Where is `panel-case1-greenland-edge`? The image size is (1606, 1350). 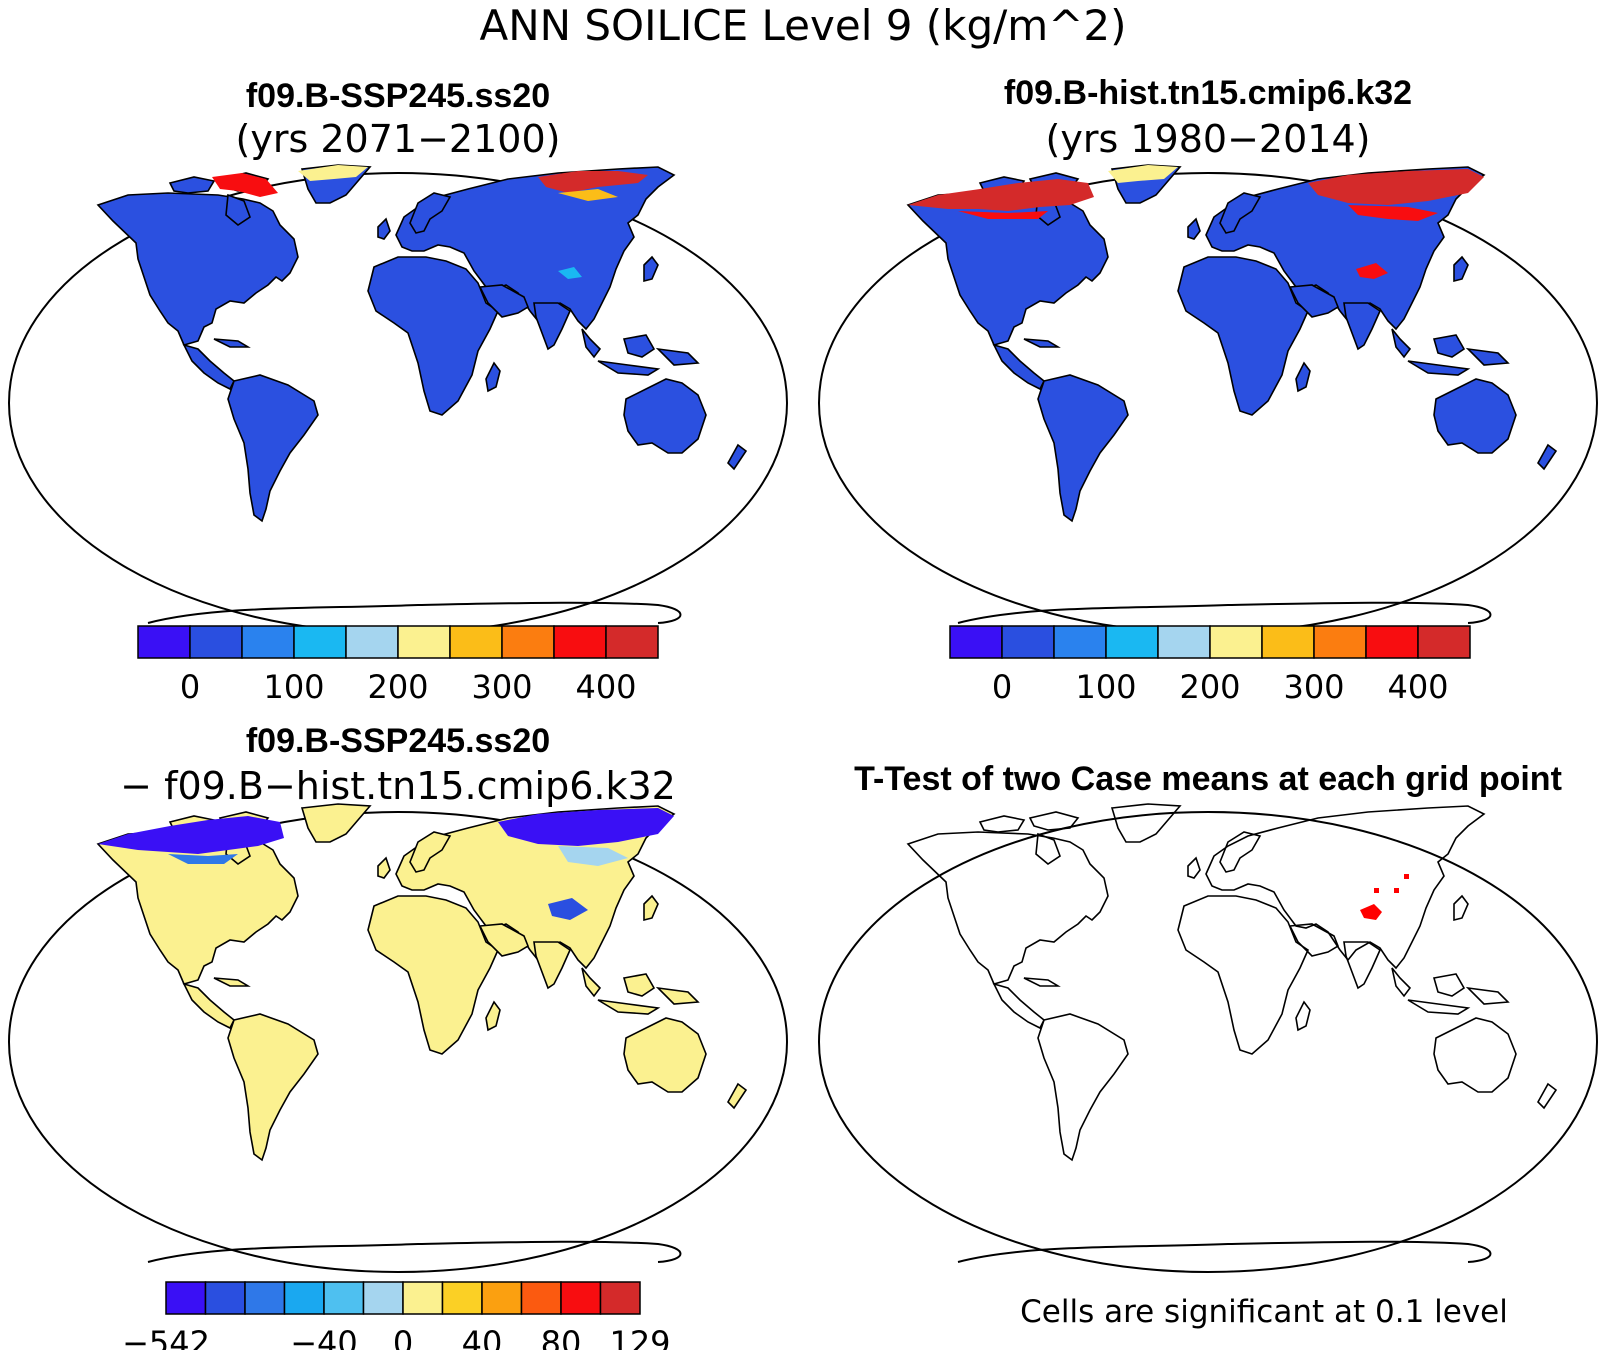 panel-case1-greenland-edge is located at coordinates (333, 173).